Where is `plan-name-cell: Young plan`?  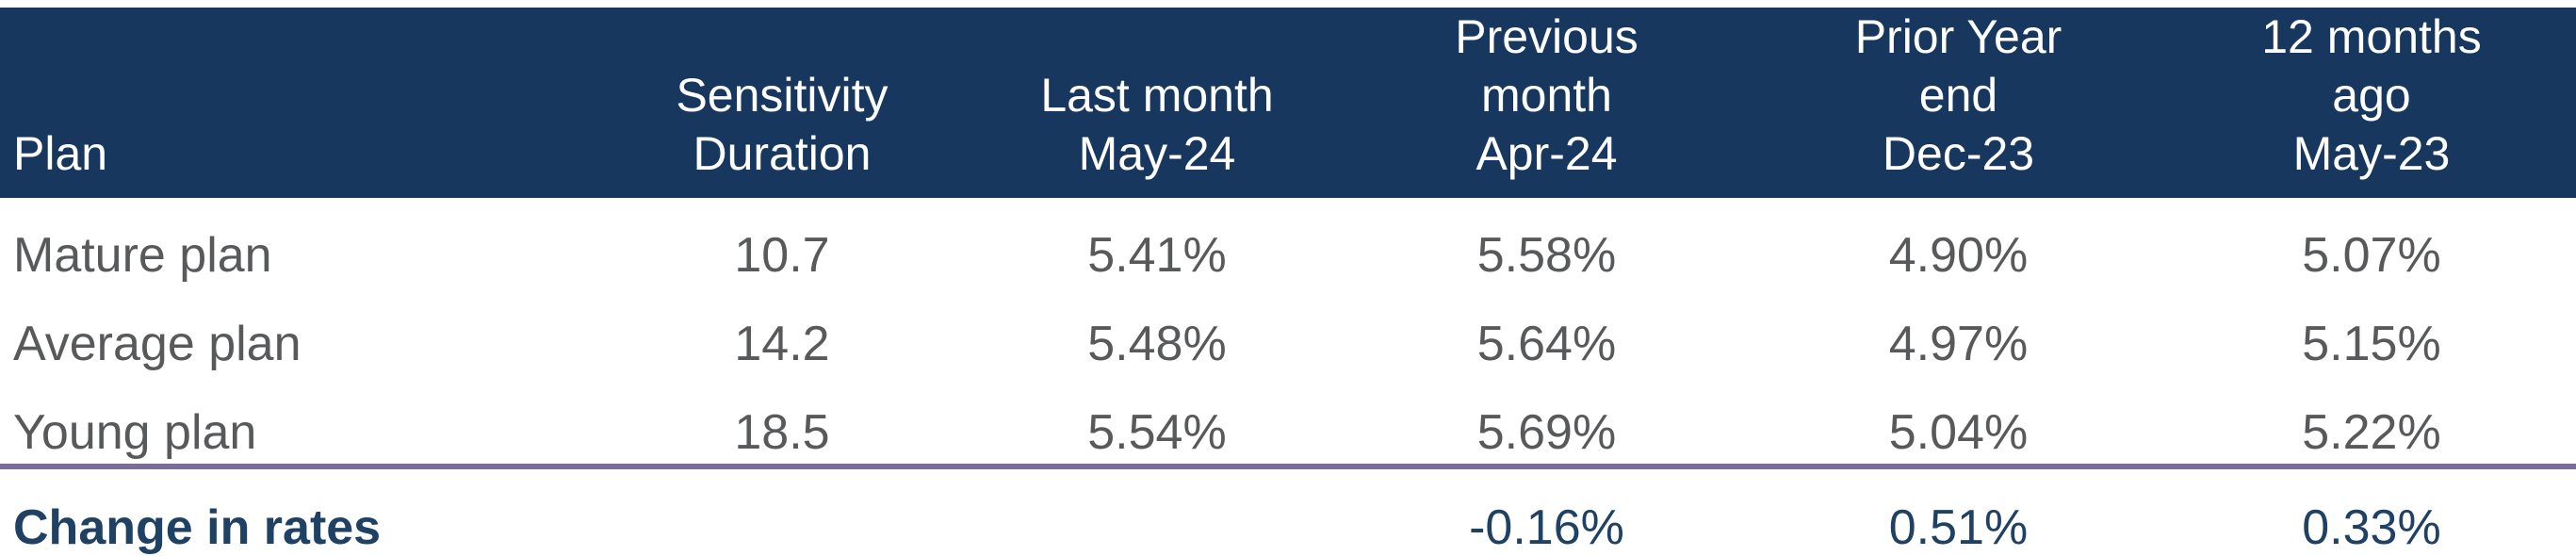
plan-name-cell: Young plan is located at coordinates (135, 432).